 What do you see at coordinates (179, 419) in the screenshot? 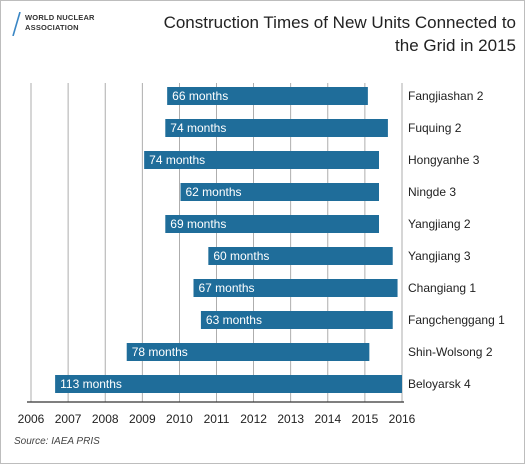
I see `x-tick-label: 2010` at bounding box center [179, 419].